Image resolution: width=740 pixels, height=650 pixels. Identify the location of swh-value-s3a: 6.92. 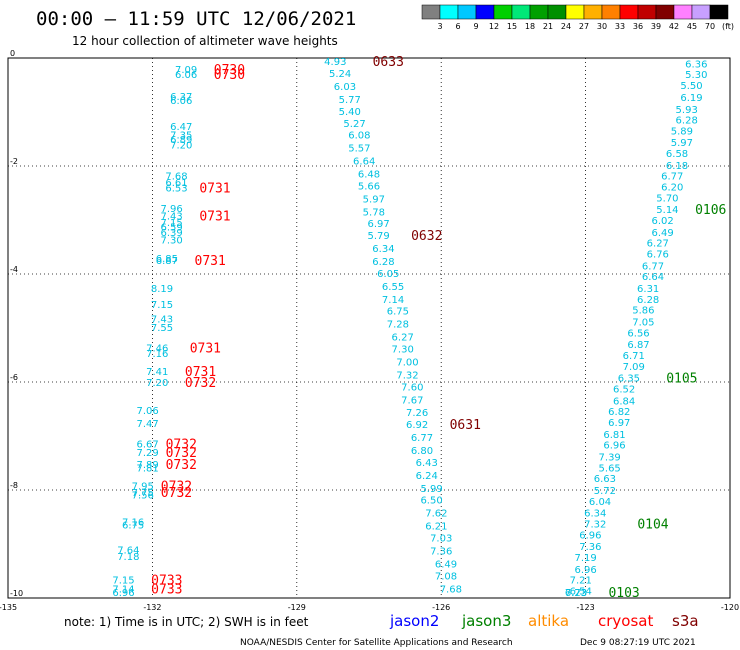
(417, 425).